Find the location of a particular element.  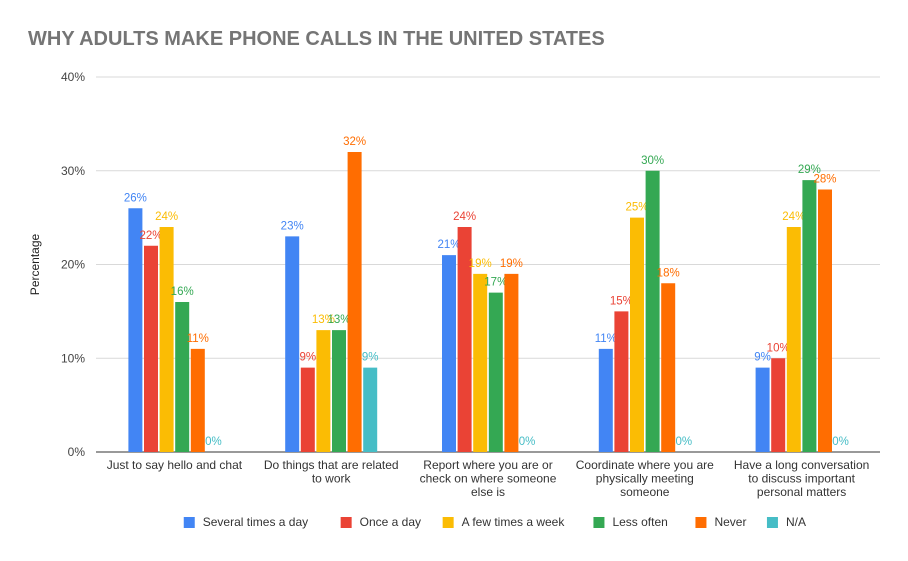

data-label: 25% is located at coordinates (636, 208).